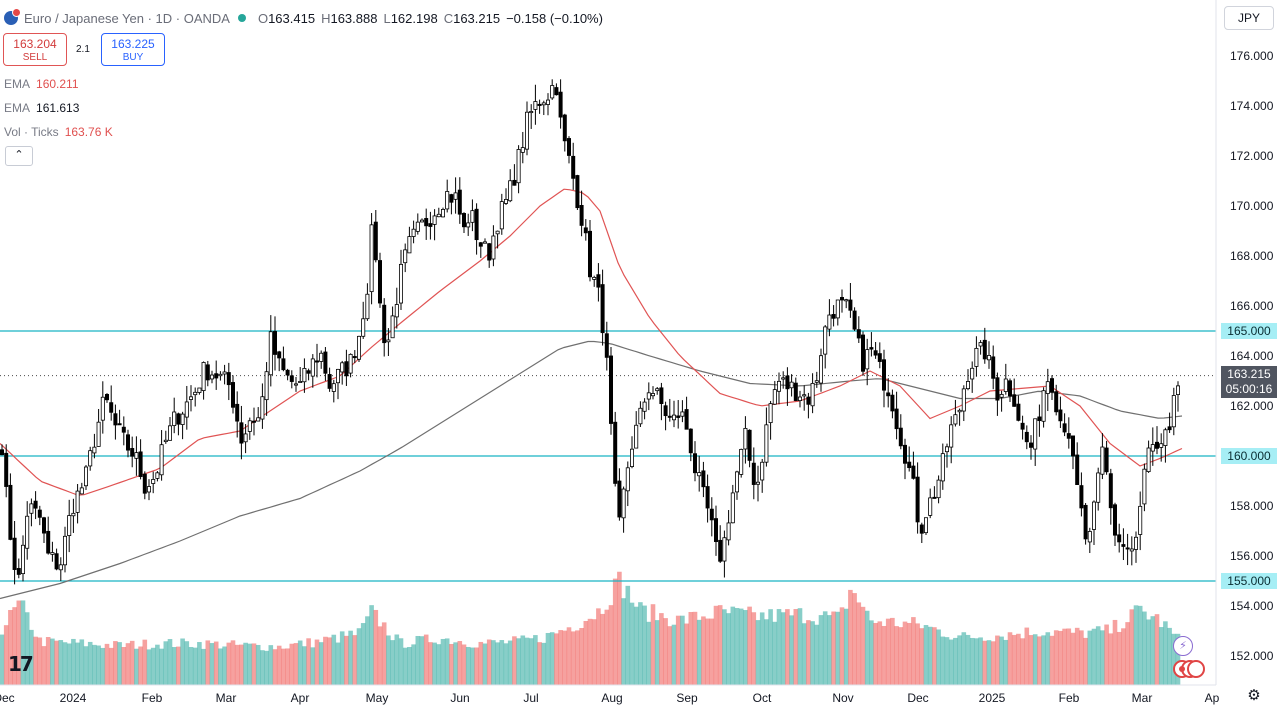 This screenshot has width=1285, height=711. I want to click on time-tick-label: Aug, so click(611, 698).